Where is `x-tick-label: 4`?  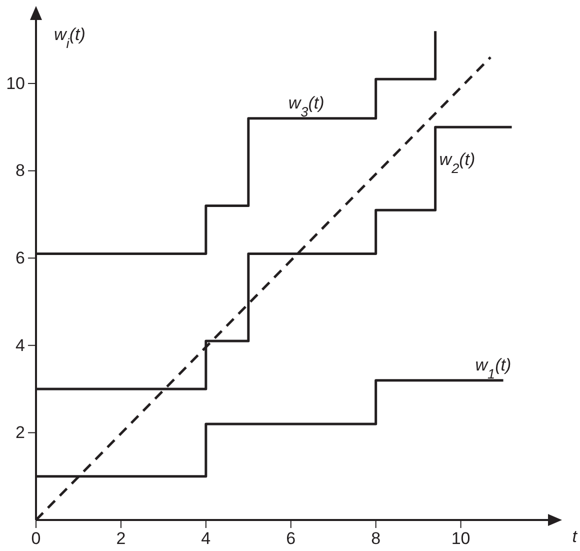
x-tick-label: 4 is located at coordinates (206, 538).